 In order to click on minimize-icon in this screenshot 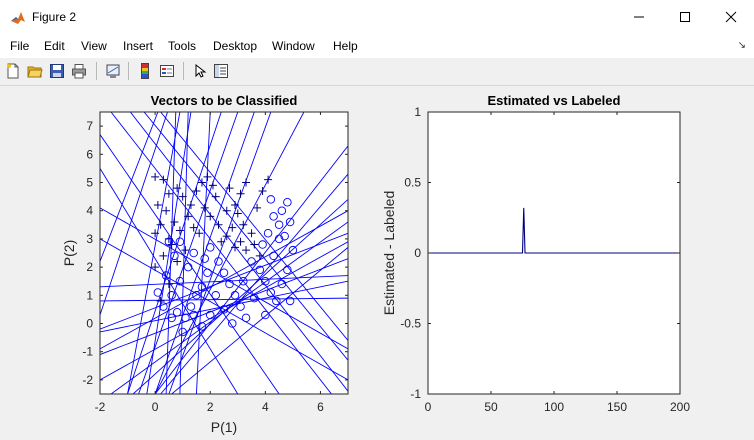, I will do `click(639, 17)`.